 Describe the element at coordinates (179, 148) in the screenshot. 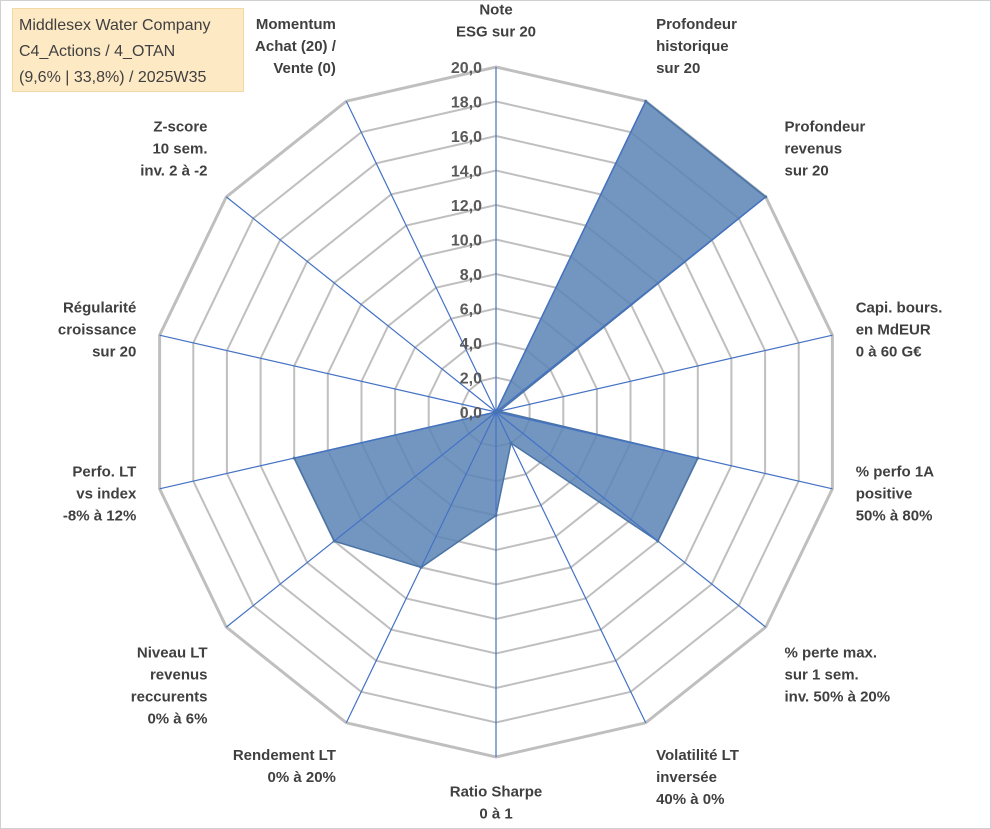

I see `category-label-line: 10 sem.` at that location.